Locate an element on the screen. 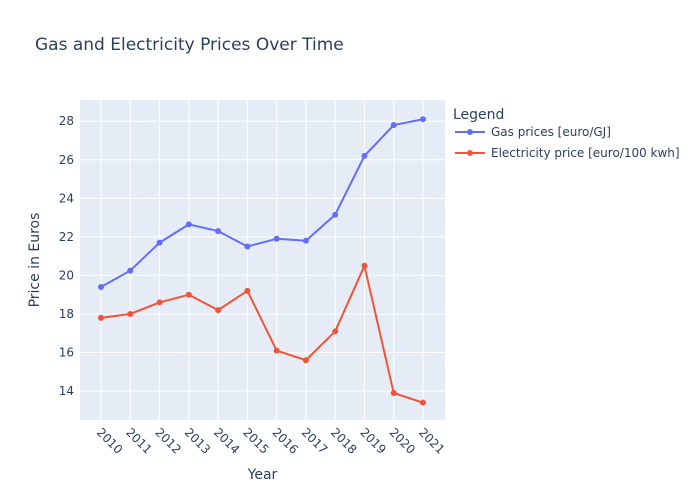  legend-item: Electricity price [euro/100 kwh] is located at coordinates (567, 153).